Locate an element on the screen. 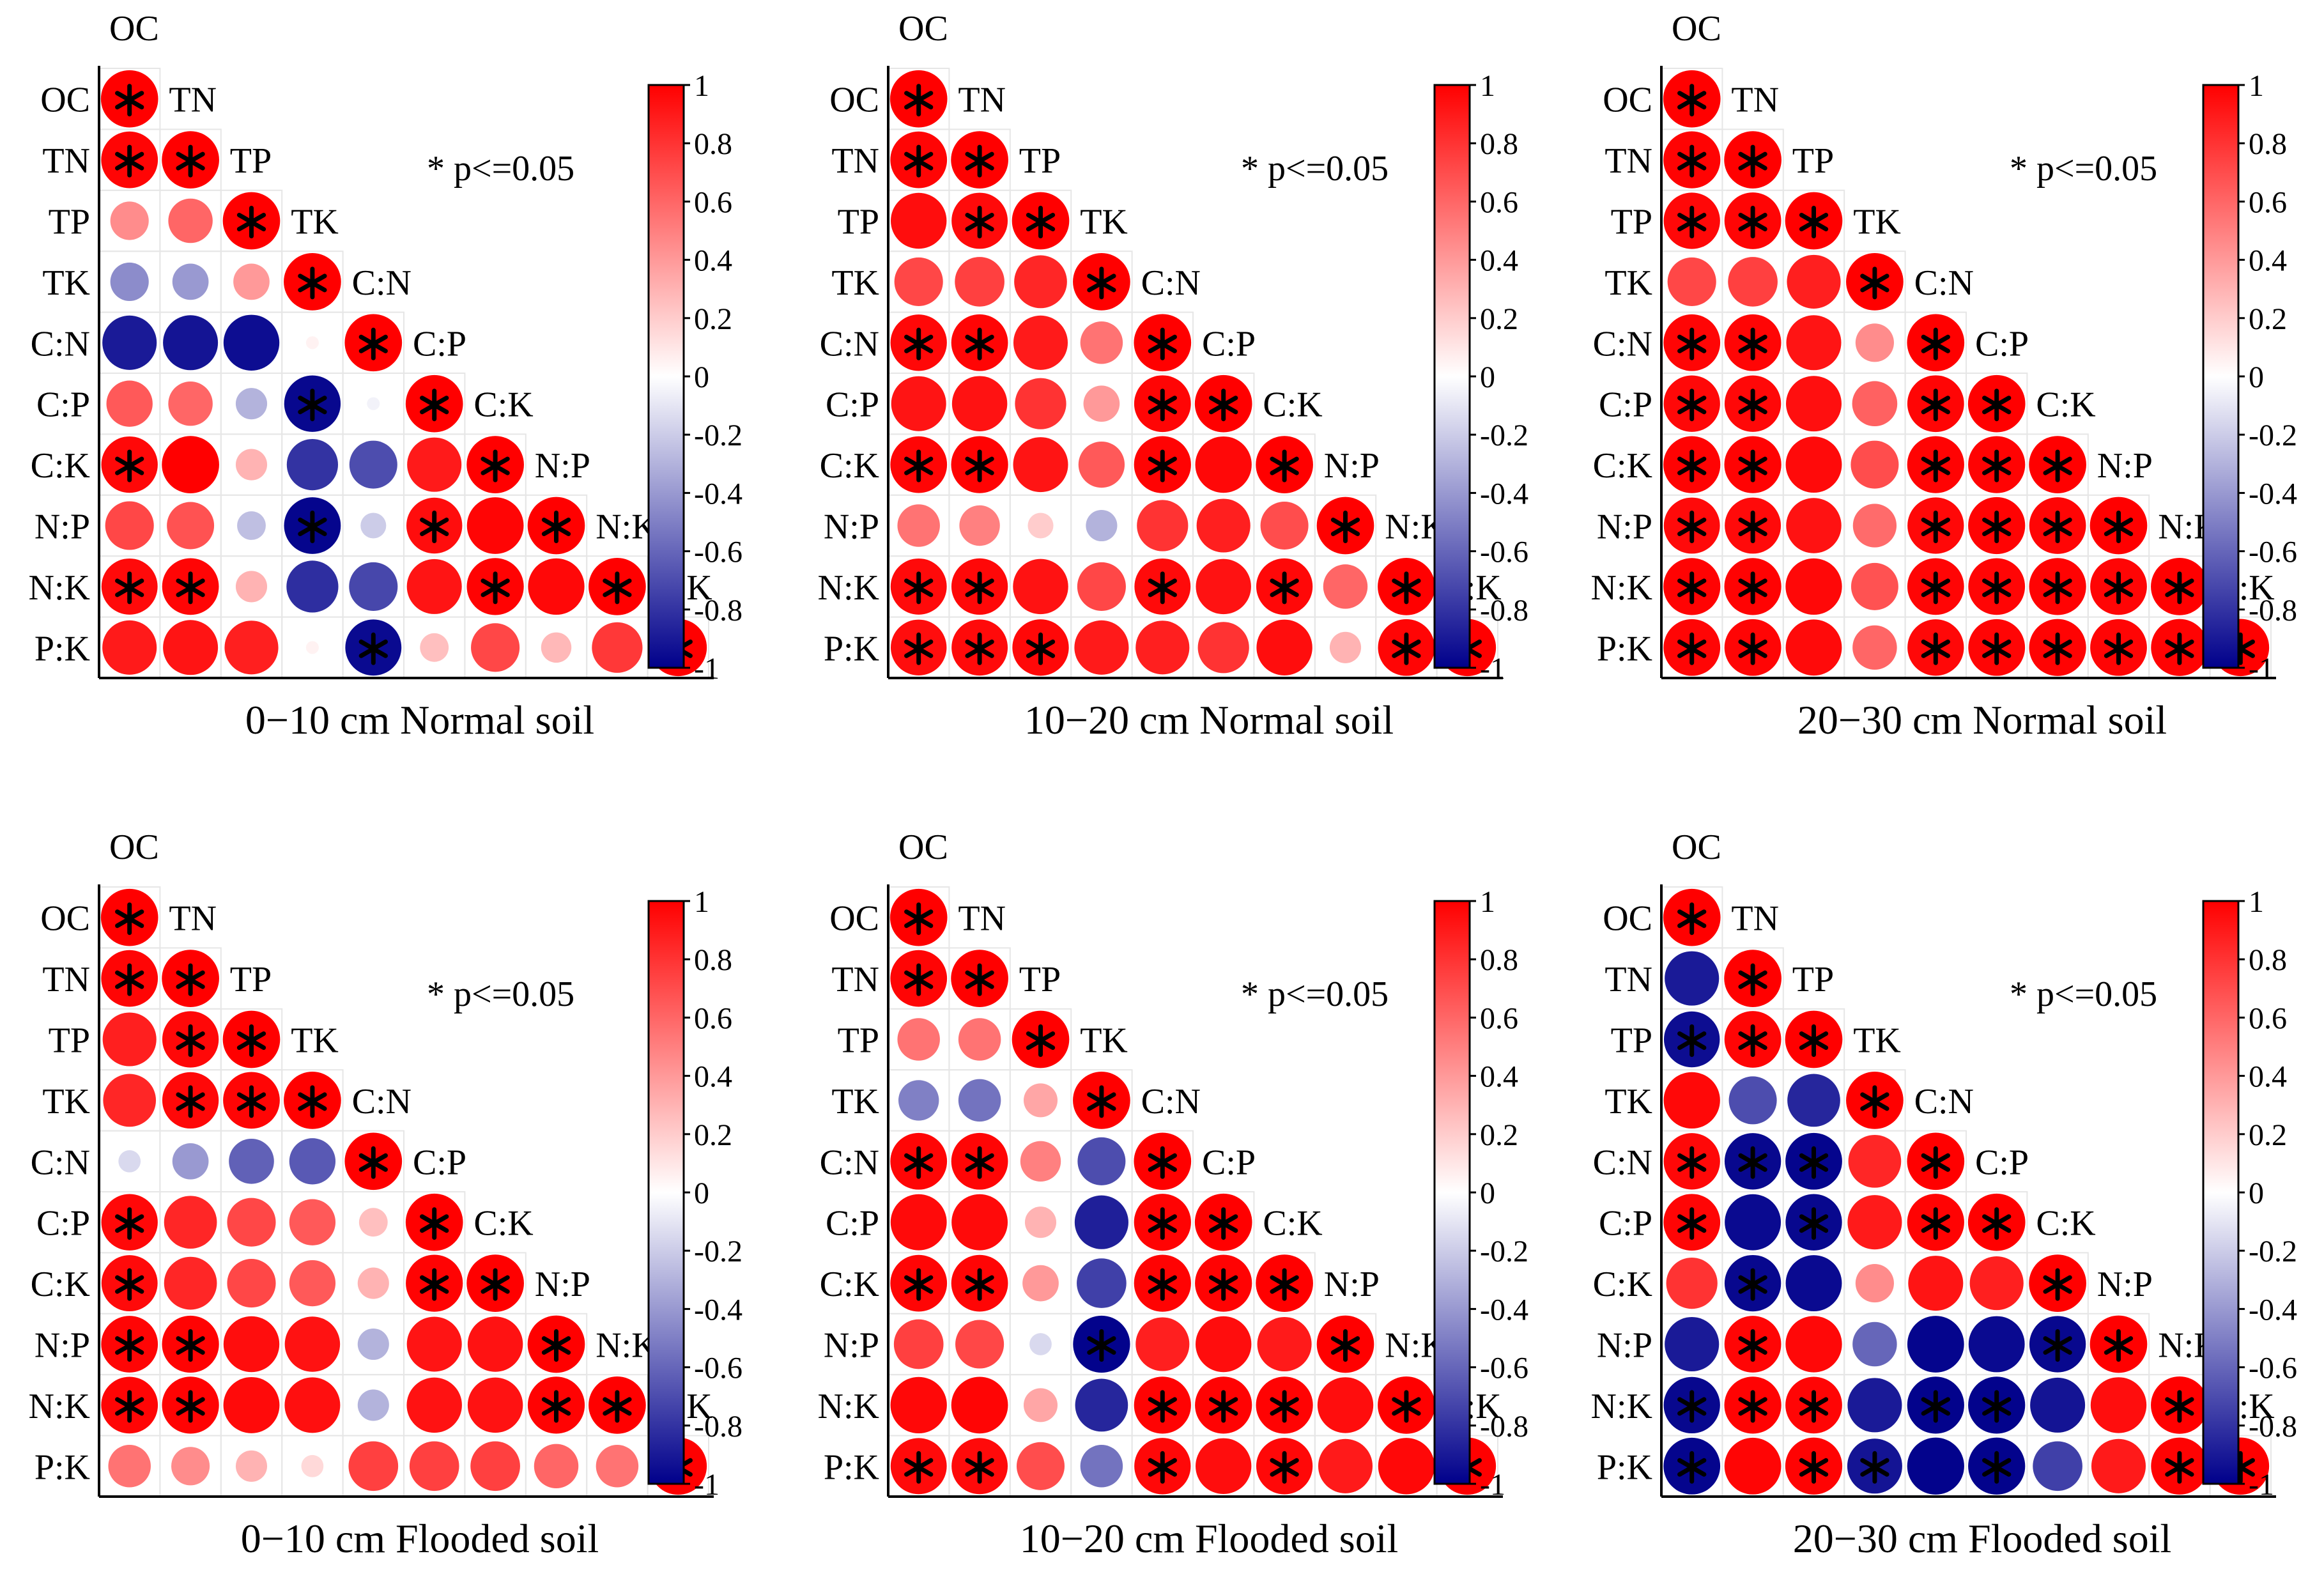  corr-circle-P:K-TN is located at coordinates (190, 1466).